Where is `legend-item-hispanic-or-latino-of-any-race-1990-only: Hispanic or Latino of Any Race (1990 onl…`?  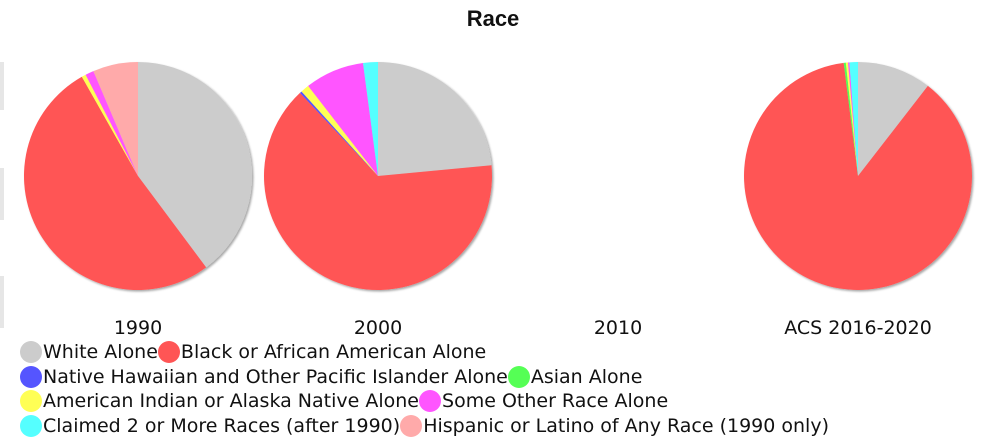
legend-item-hispanic-or-latino-of-any-race-1990-only: Hispanic or Latino of Any Race (1990 onl… is located at coordinates (614, 426).